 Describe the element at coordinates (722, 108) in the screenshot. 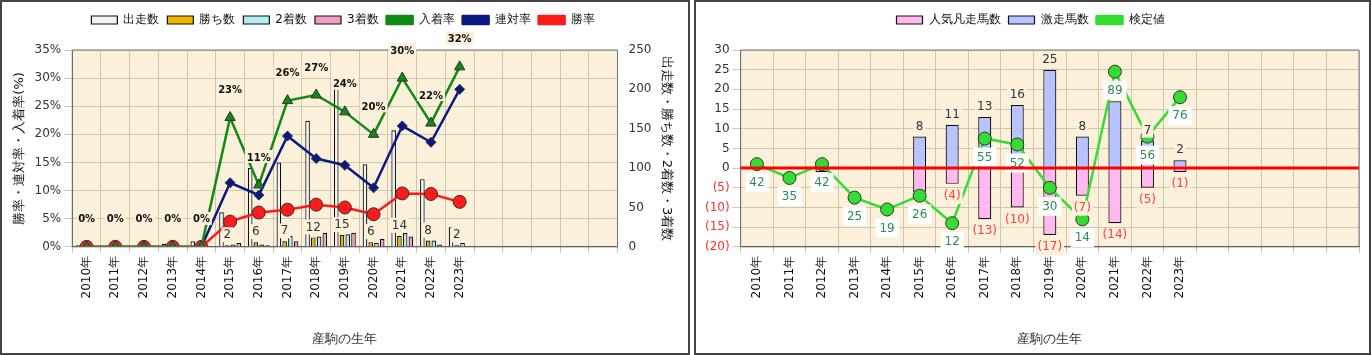

I see `y-tick-label: 15` at that location.